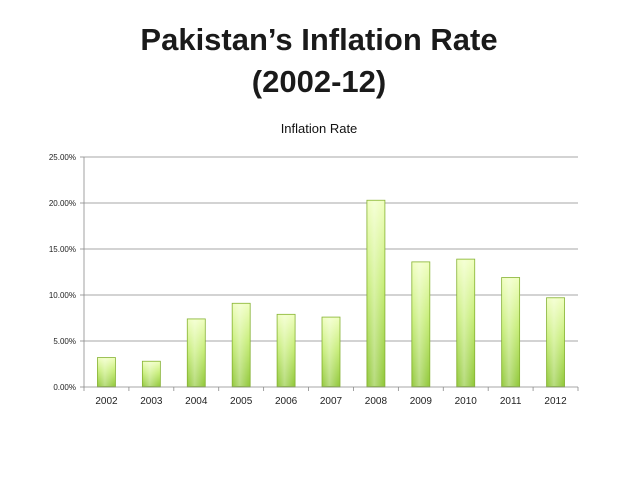  What do you see at coordinates (64, 341) in the screenshot?
I see `y-tick-label: 5.00%` at bounding box center [64, 341].